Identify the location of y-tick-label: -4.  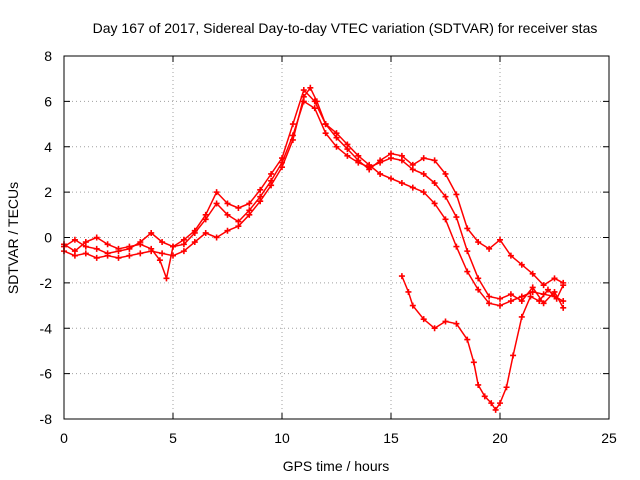
(46, 328).